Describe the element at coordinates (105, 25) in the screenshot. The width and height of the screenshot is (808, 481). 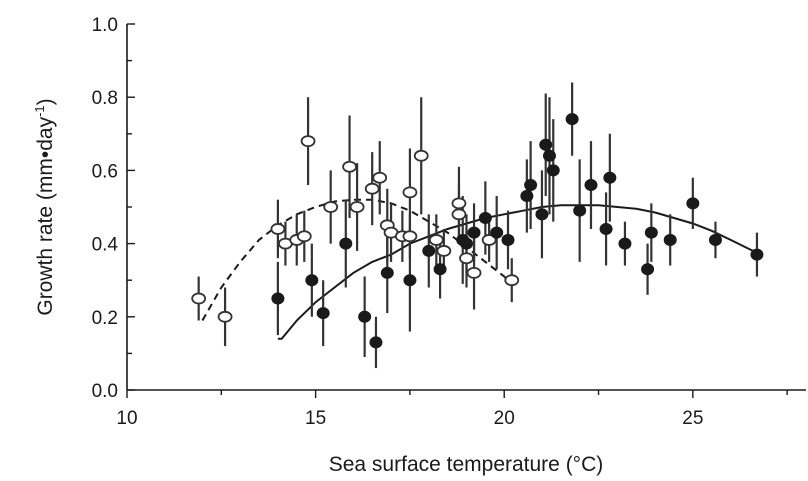
I see `y-tick-label: 1.0` at that location.